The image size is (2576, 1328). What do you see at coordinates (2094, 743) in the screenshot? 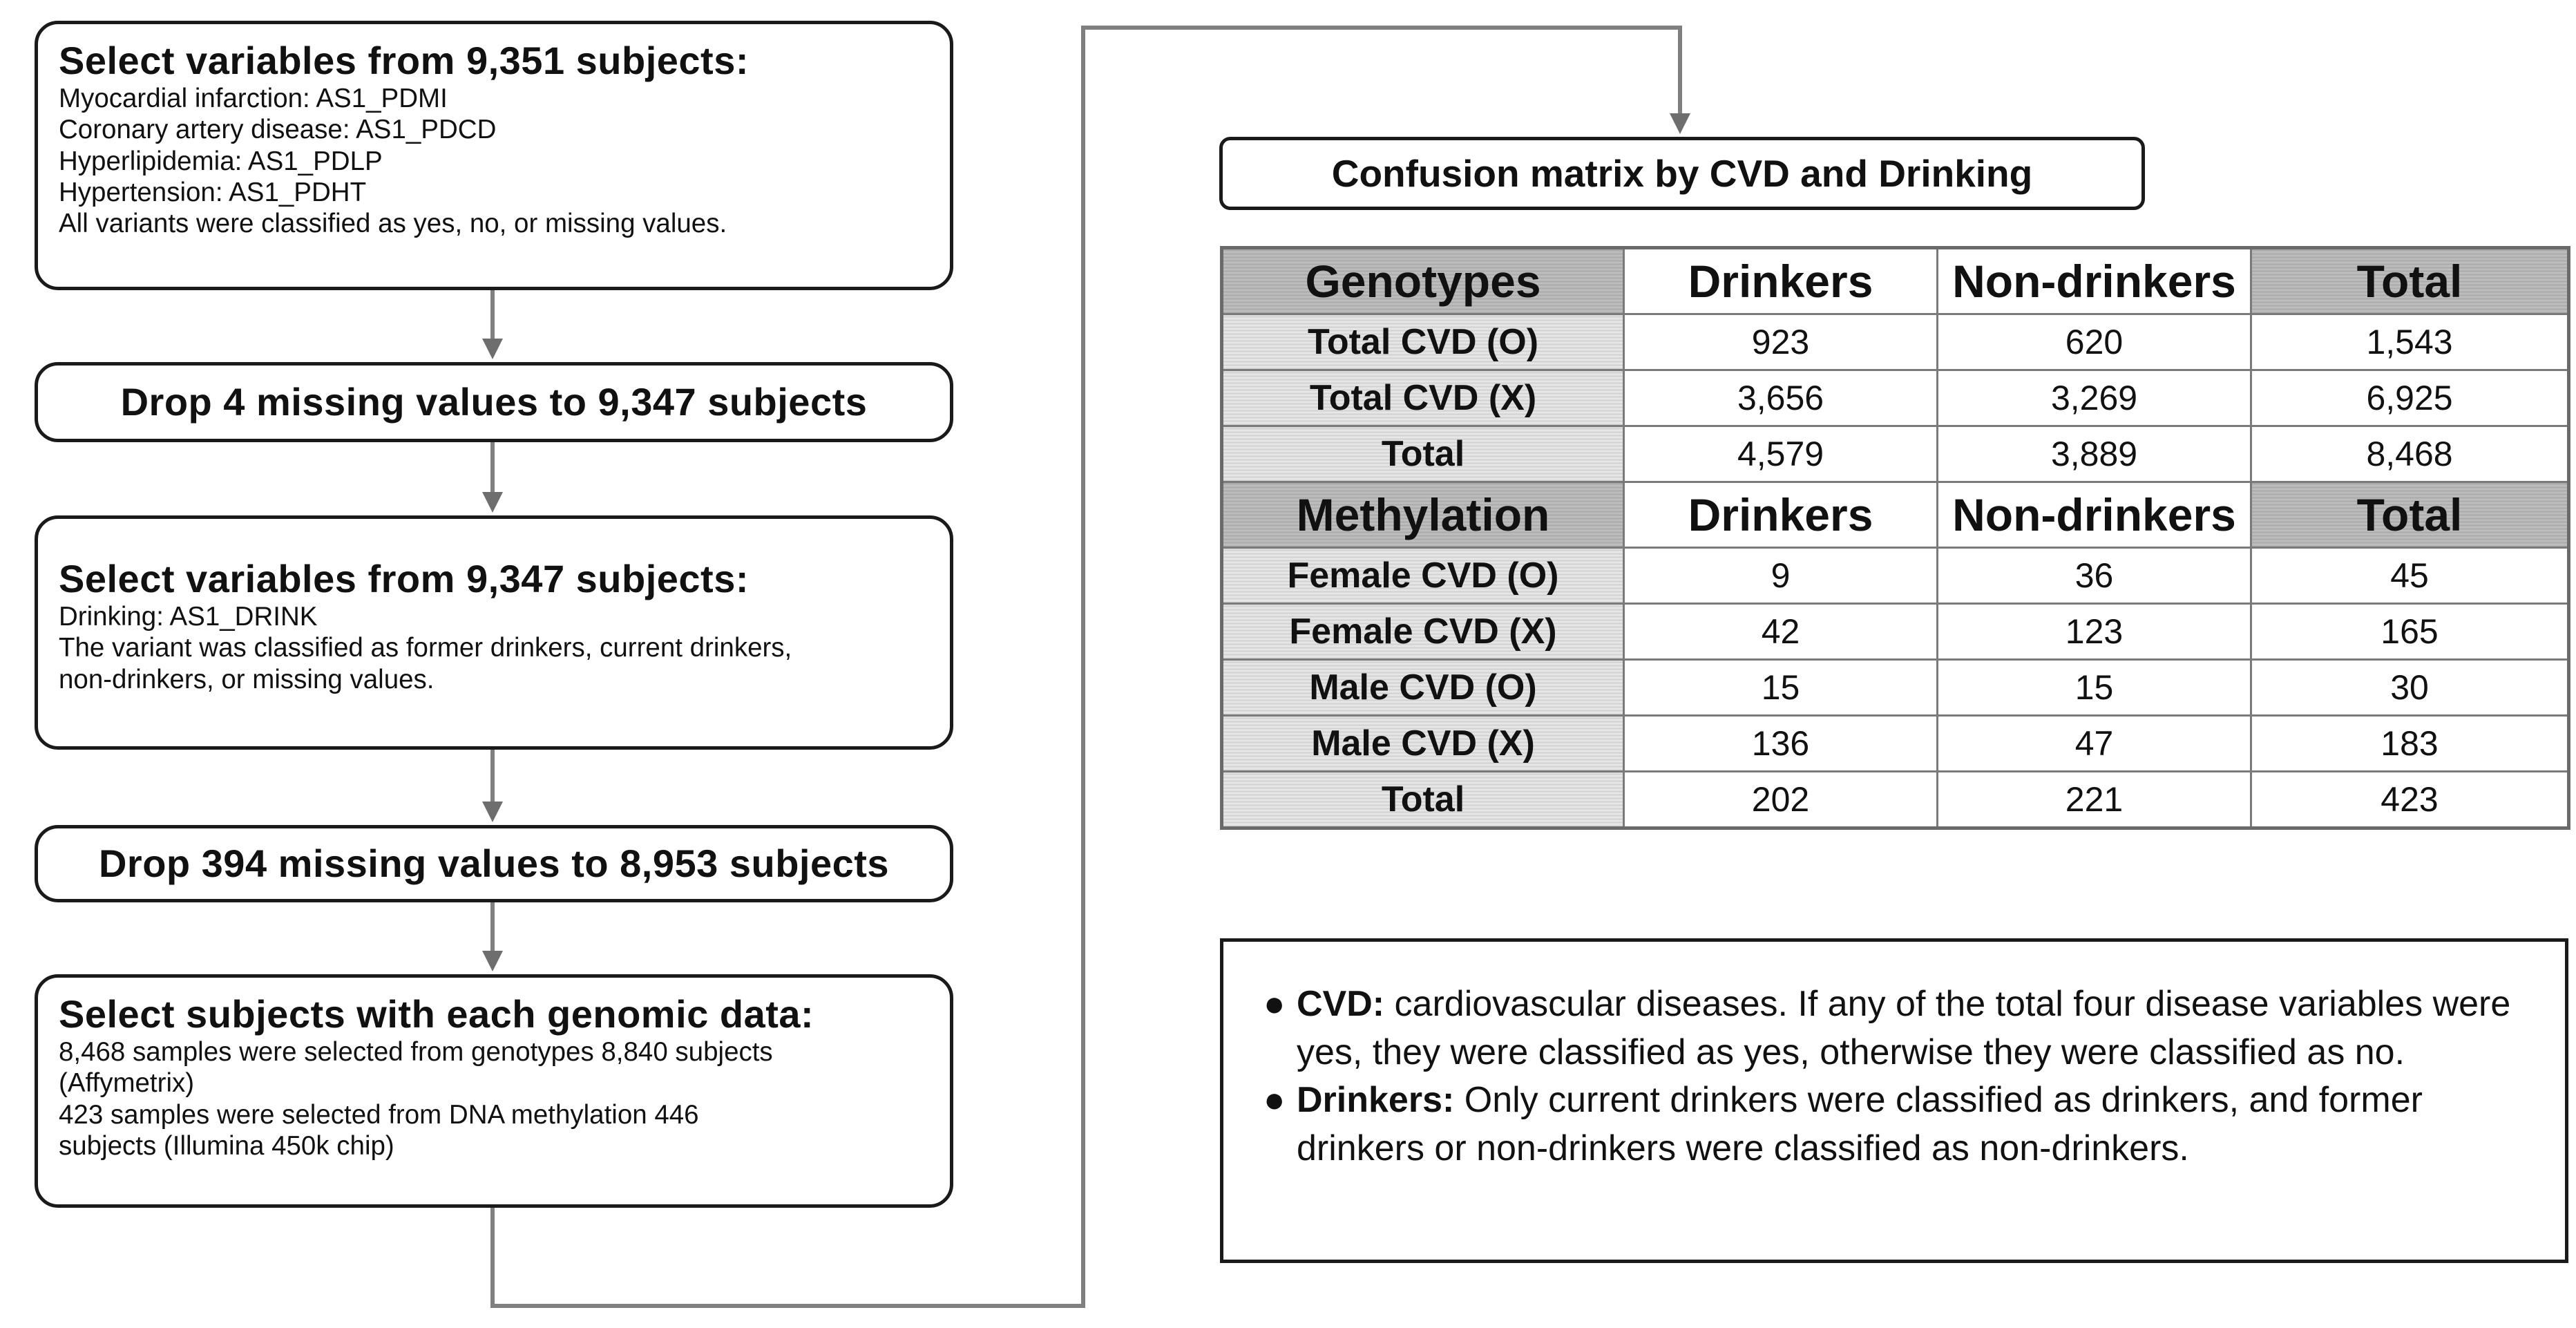
I see `table-cell: 47` at bounding box center [2094, 743].